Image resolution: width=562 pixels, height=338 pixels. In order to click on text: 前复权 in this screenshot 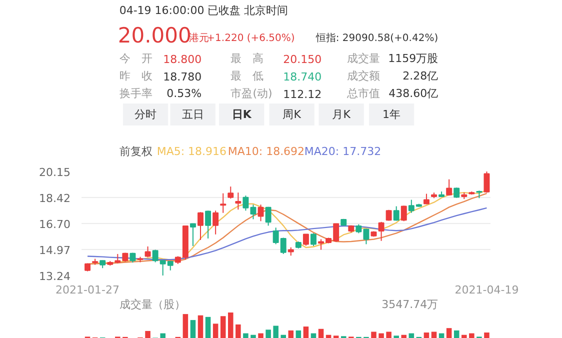, I will do `click(135, 151)`.